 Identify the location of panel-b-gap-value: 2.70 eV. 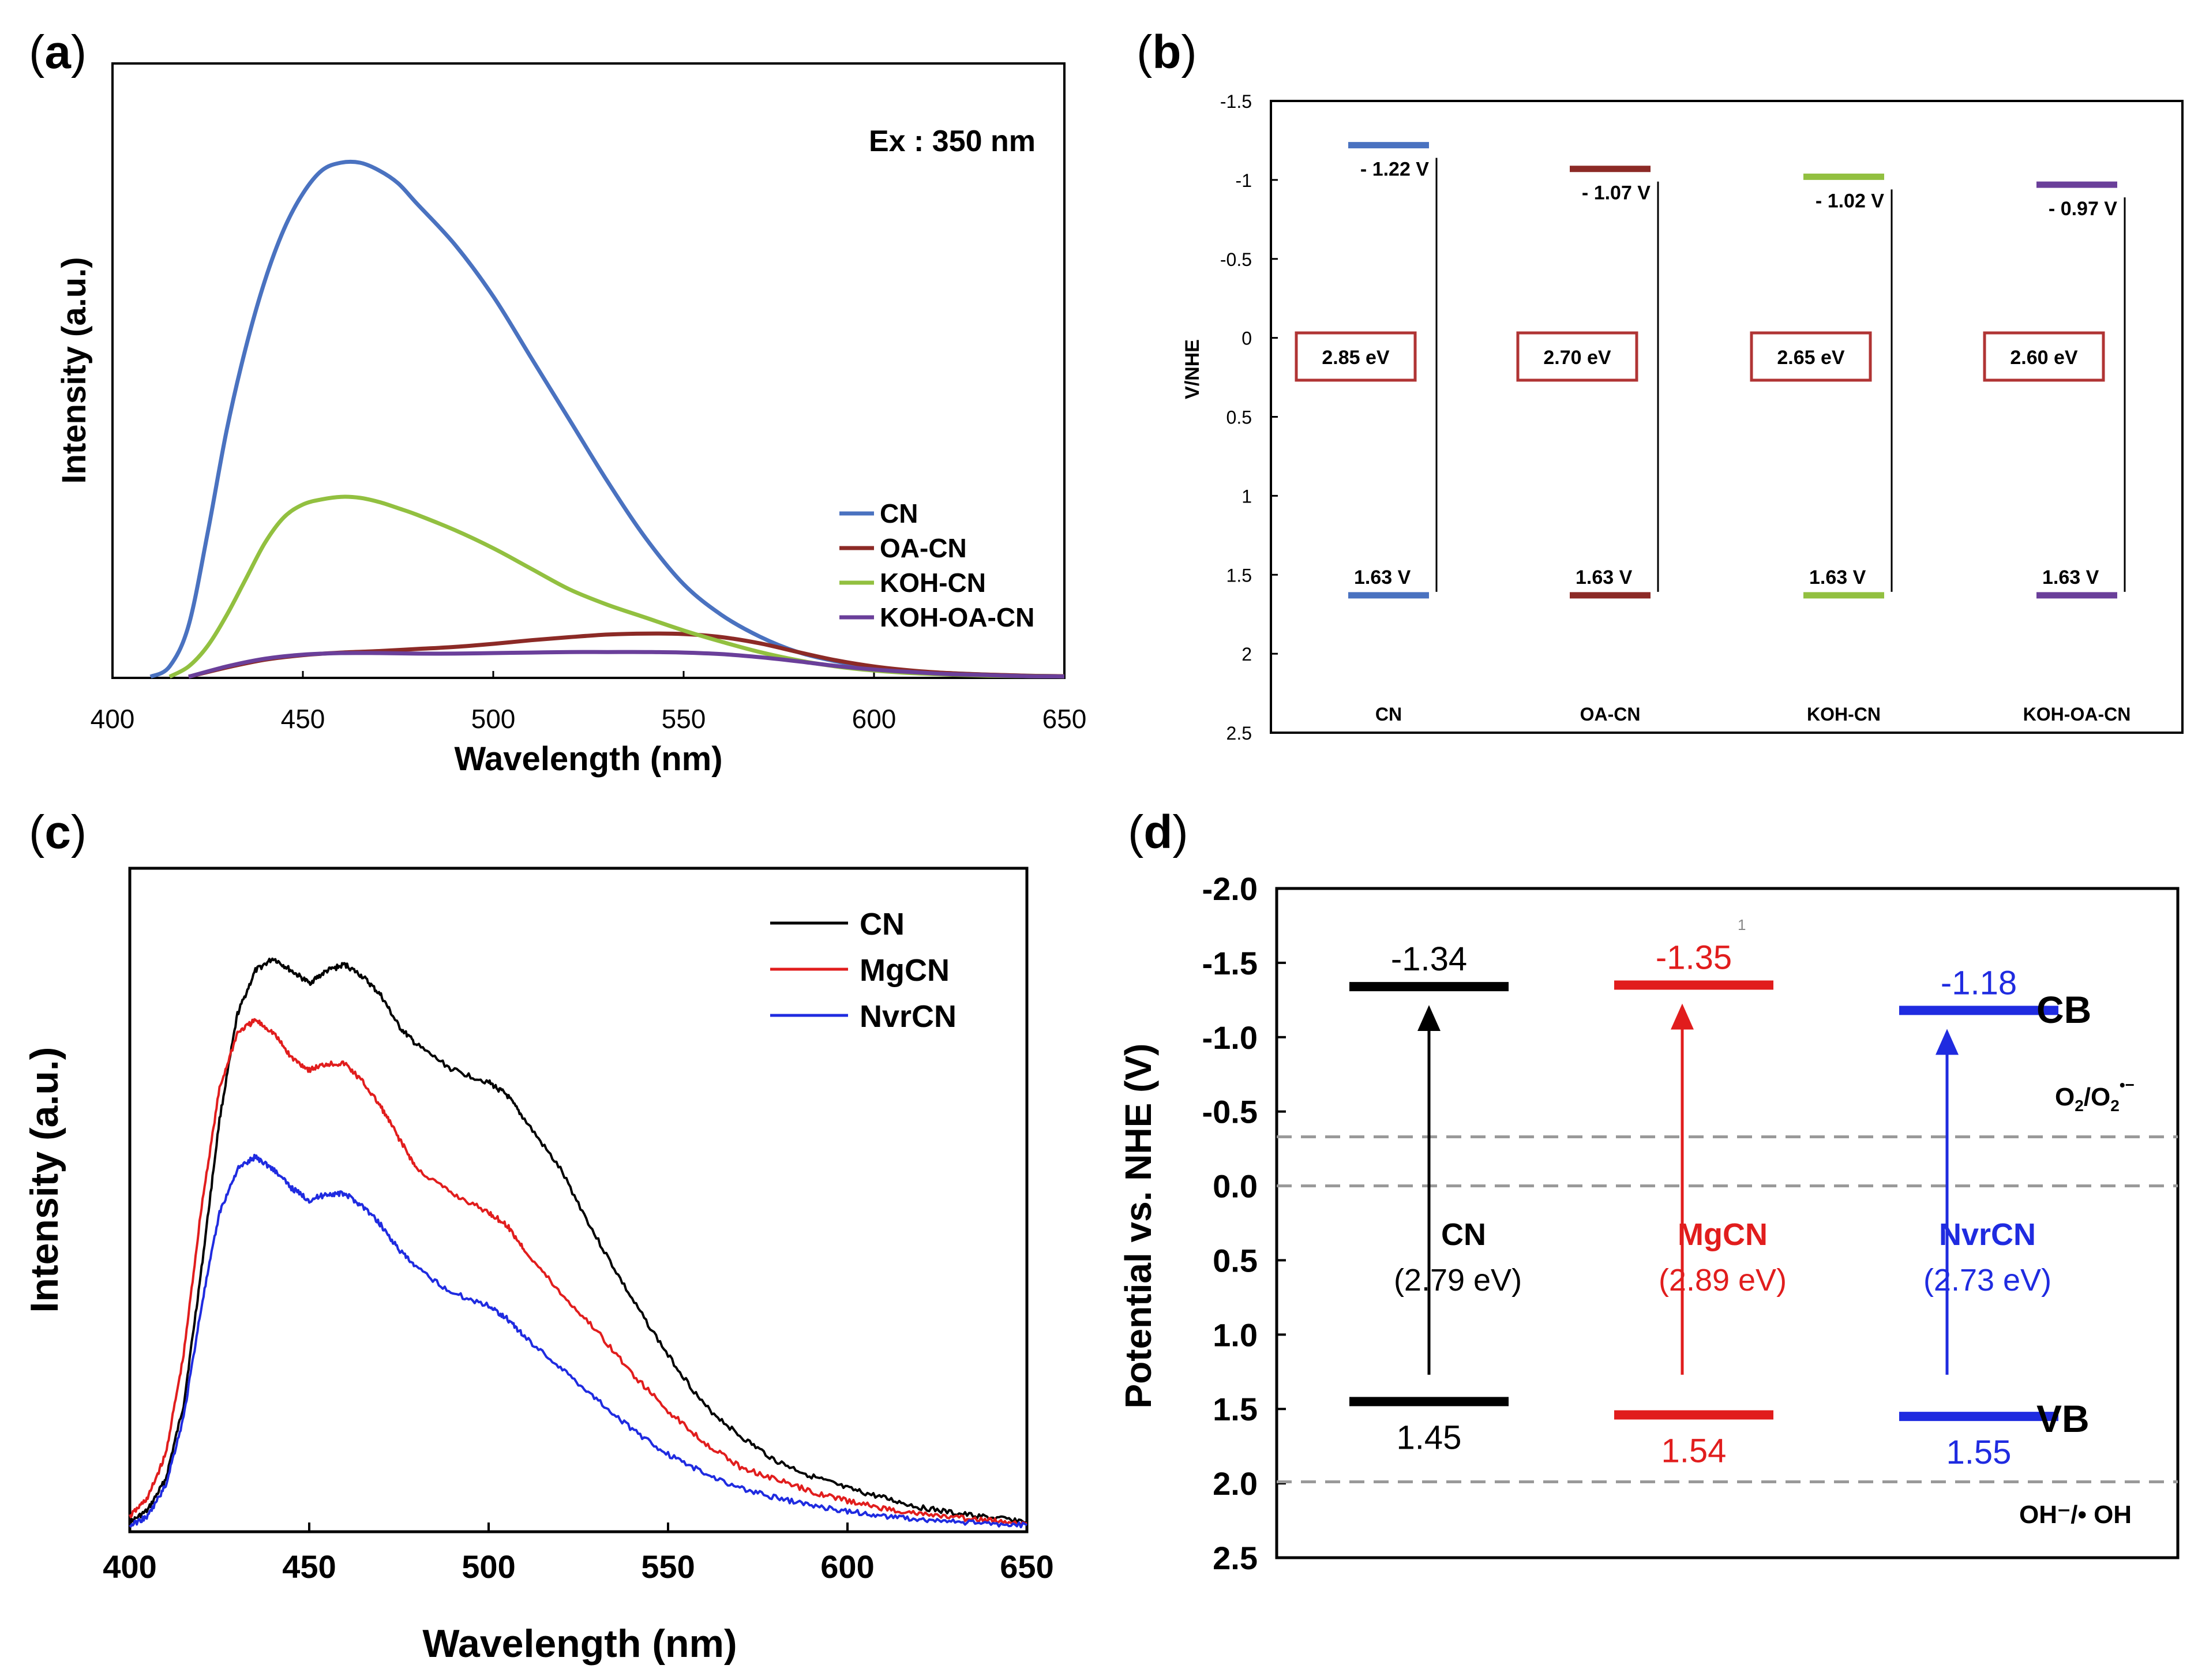
(1577, 358).